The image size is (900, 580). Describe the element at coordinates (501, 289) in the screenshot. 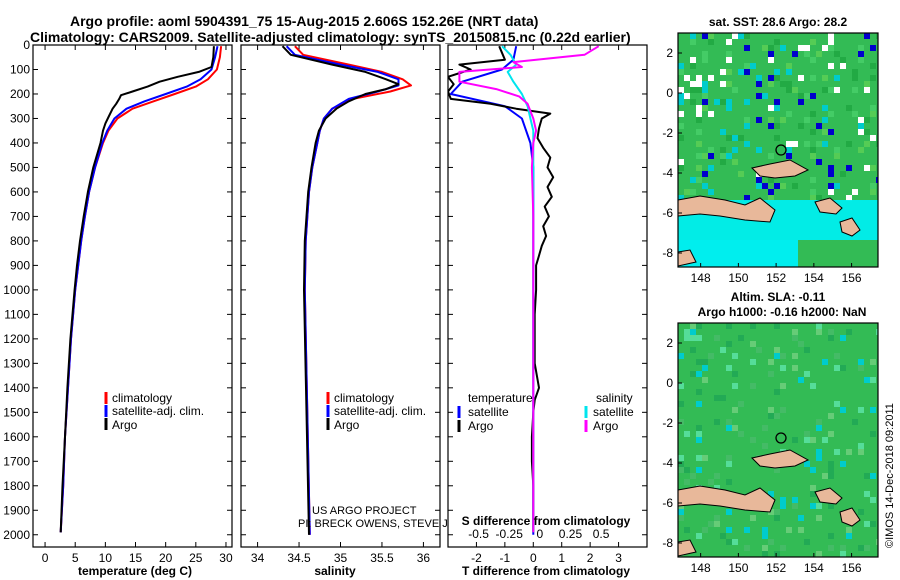

I see `series-line-temperature-argo` at that location.